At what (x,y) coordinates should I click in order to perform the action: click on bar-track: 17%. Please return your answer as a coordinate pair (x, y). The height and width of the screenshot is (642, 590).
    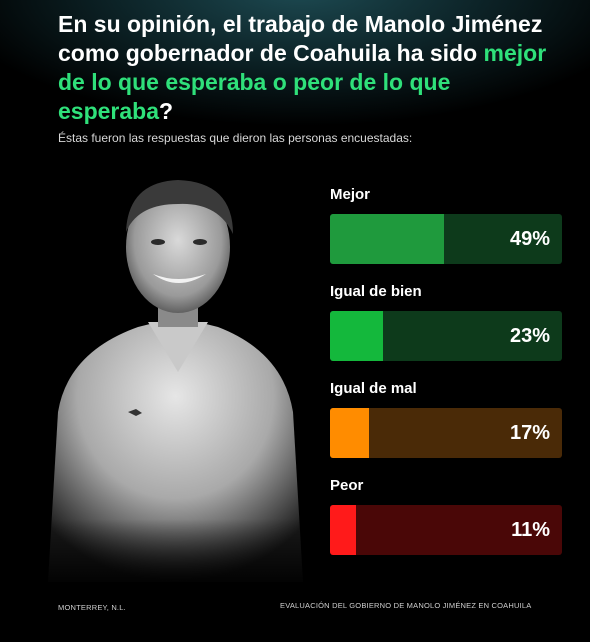
    Looking at the image, I should click on (446, 433).